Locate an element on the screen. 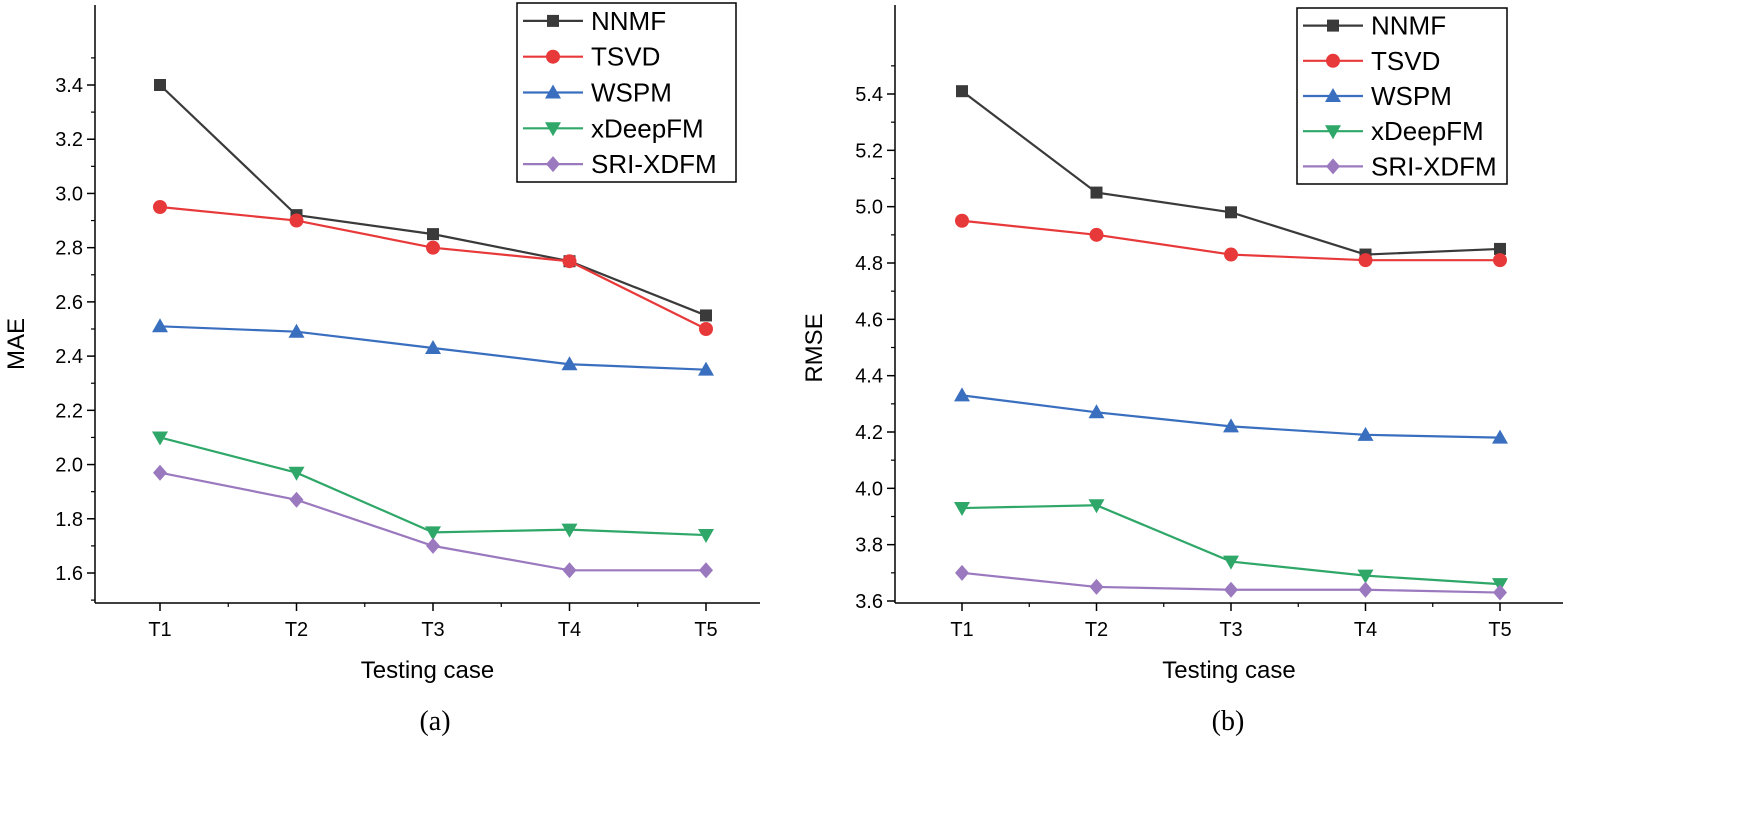  y-axis-title: MAE is located at coordinates (16, 344).